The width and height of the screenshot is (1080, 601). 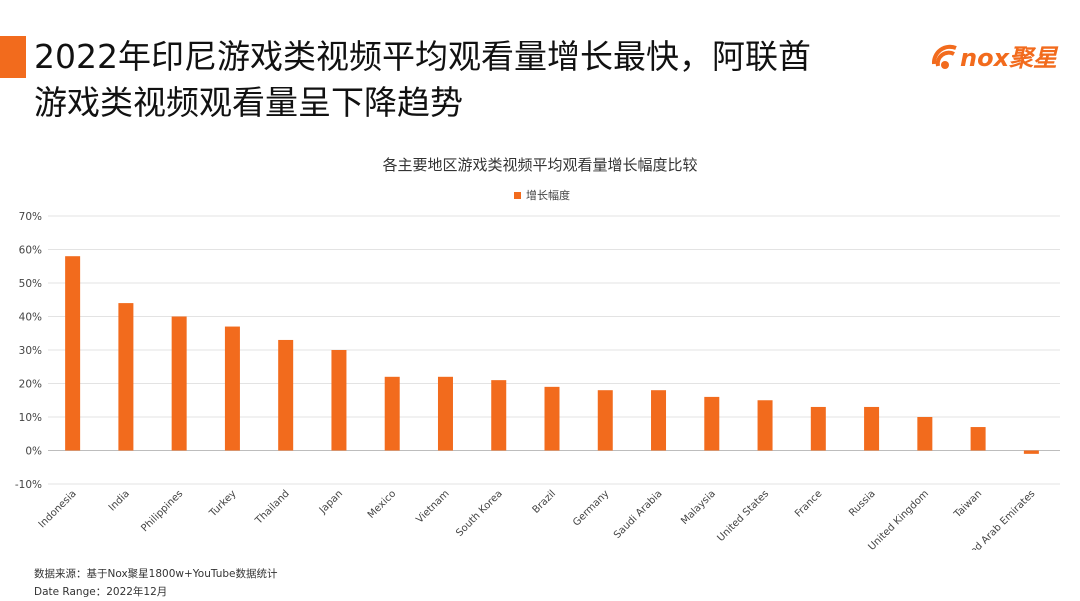 I want to click on y-tick-label: 50%, so click(x=30, y=284).